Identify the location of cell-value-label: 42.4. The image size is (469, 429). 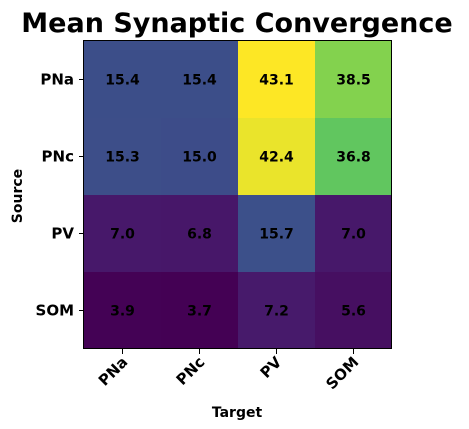
(276, 158).